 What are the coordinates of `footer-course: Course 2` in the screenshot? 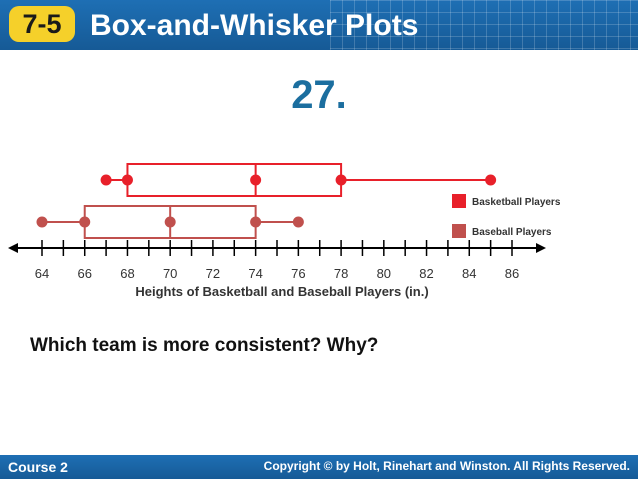 It's located at (38, 467).